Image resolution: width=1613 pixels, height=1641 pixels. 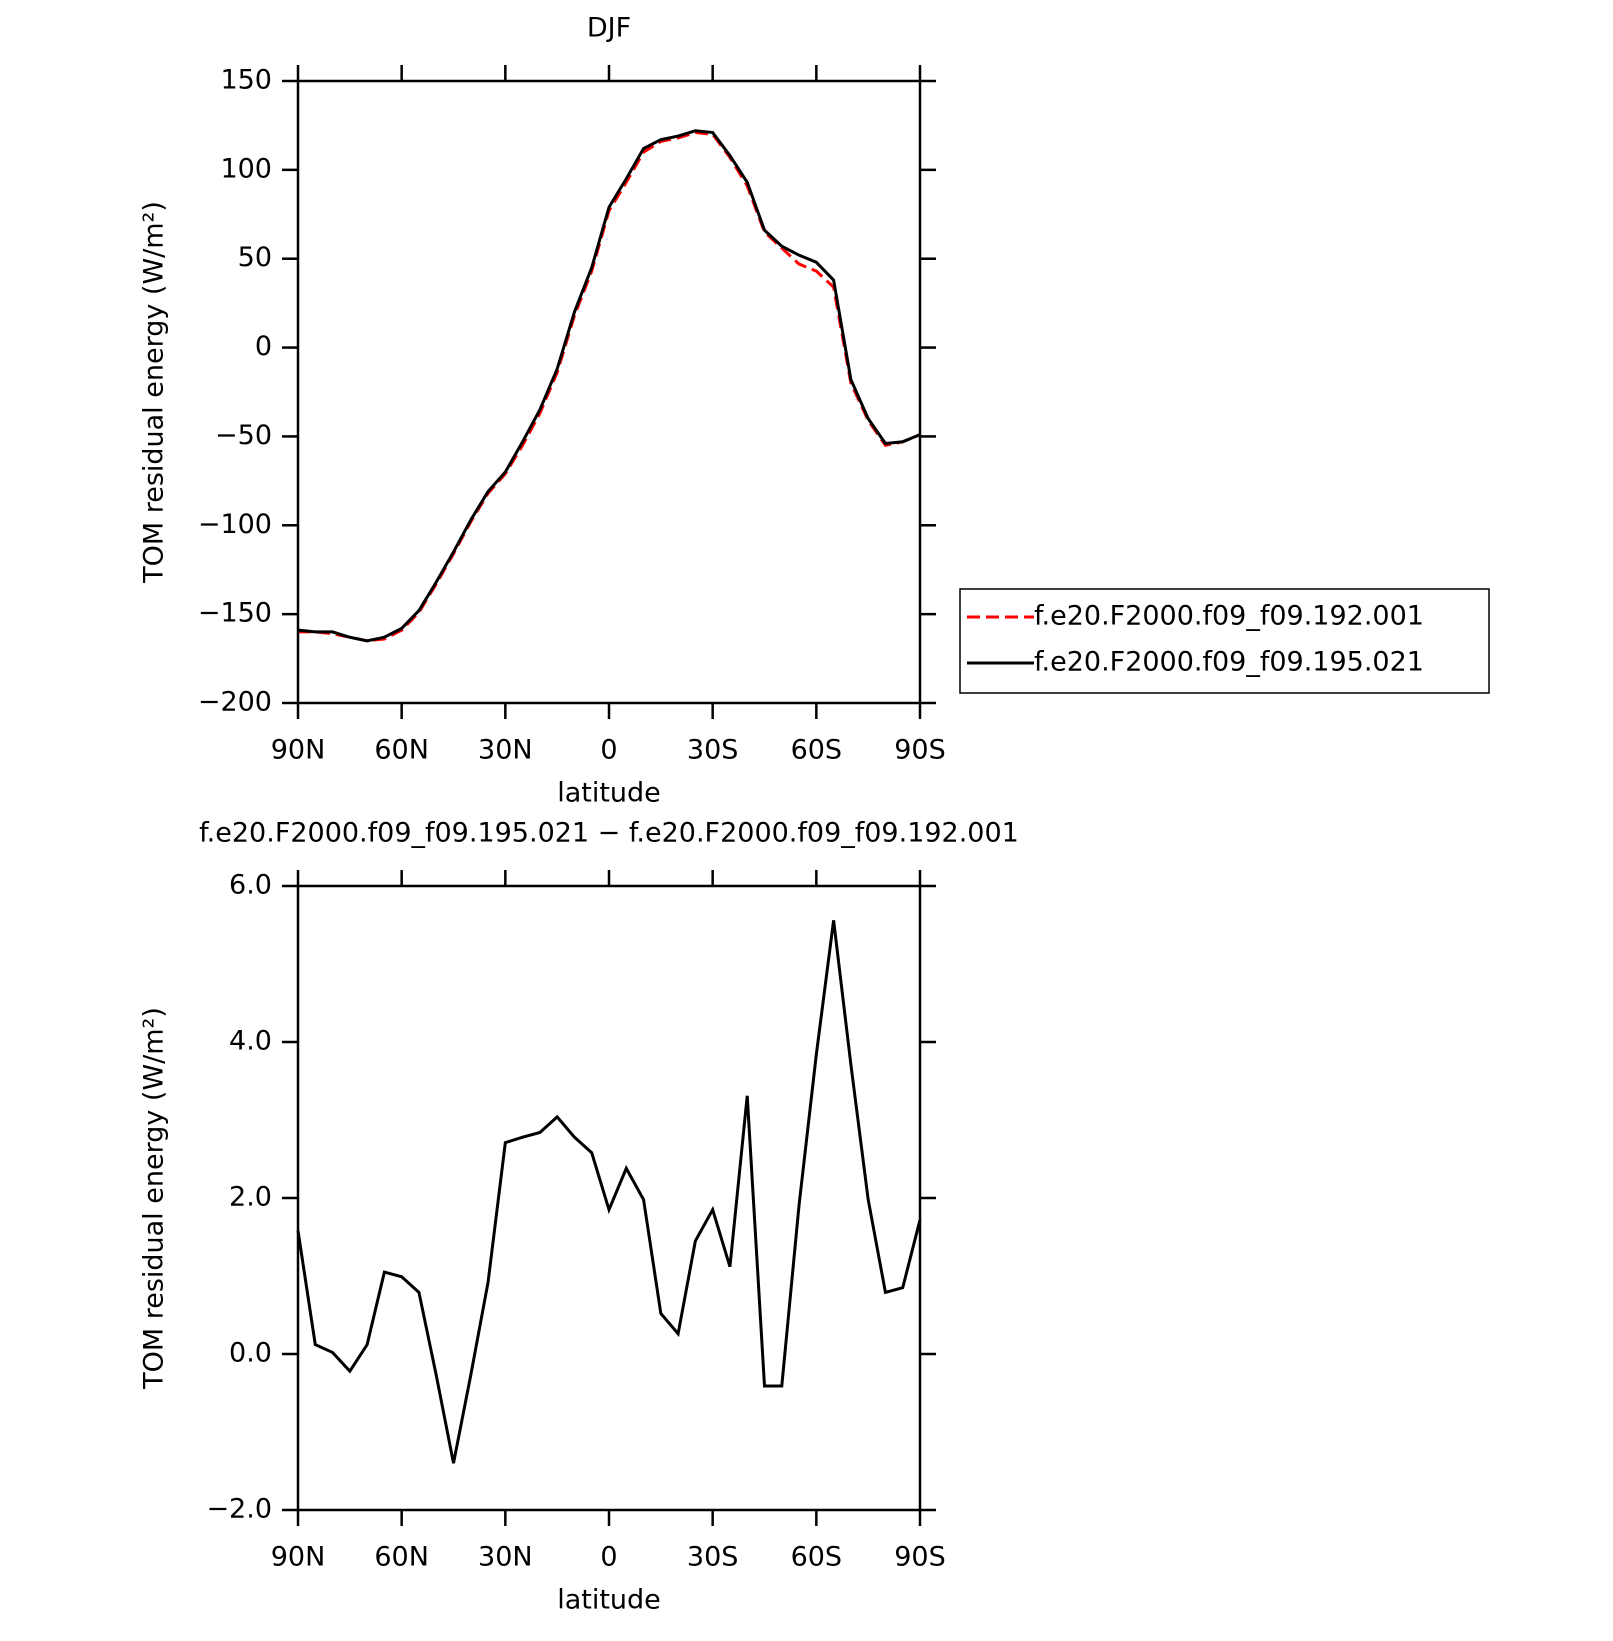 I want to click on y-tick-label: −50, so click(x=243, y=435).